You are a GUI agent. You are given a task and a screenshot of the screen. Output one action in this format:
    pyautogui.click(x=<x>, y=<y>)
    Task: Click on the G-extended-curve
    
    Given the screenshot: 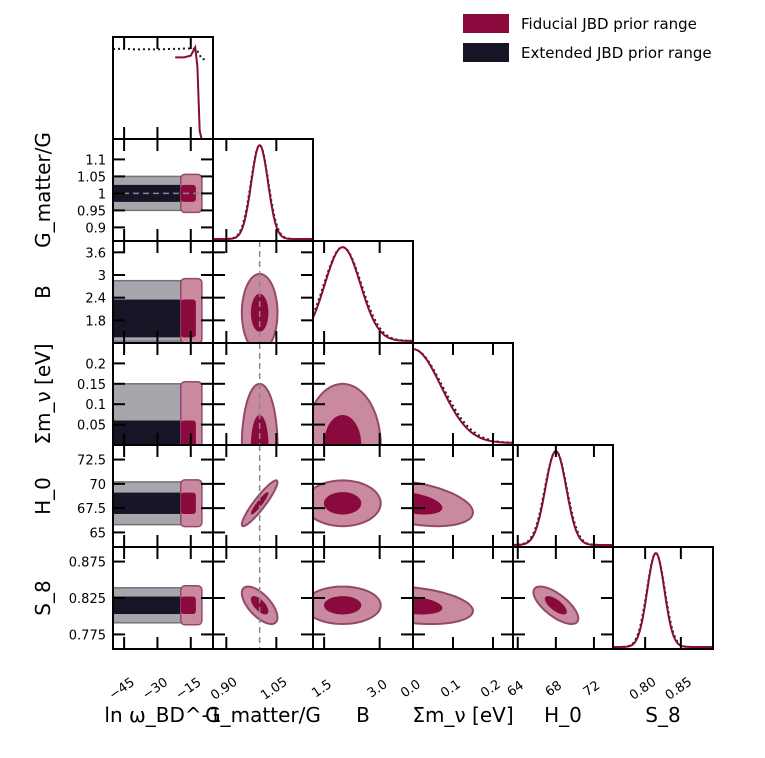 What is the action you would take?
    pyautogui.click(x=263, y=192)
    